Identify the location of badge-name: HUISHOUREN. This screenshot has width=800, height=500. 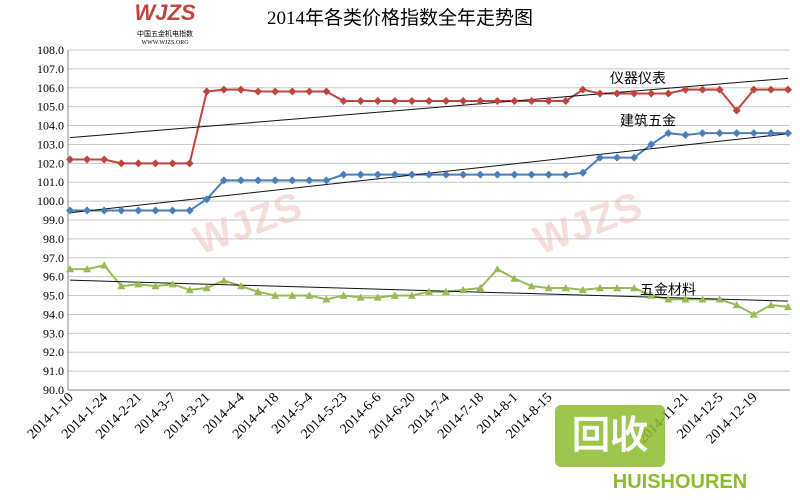
(680, 482).